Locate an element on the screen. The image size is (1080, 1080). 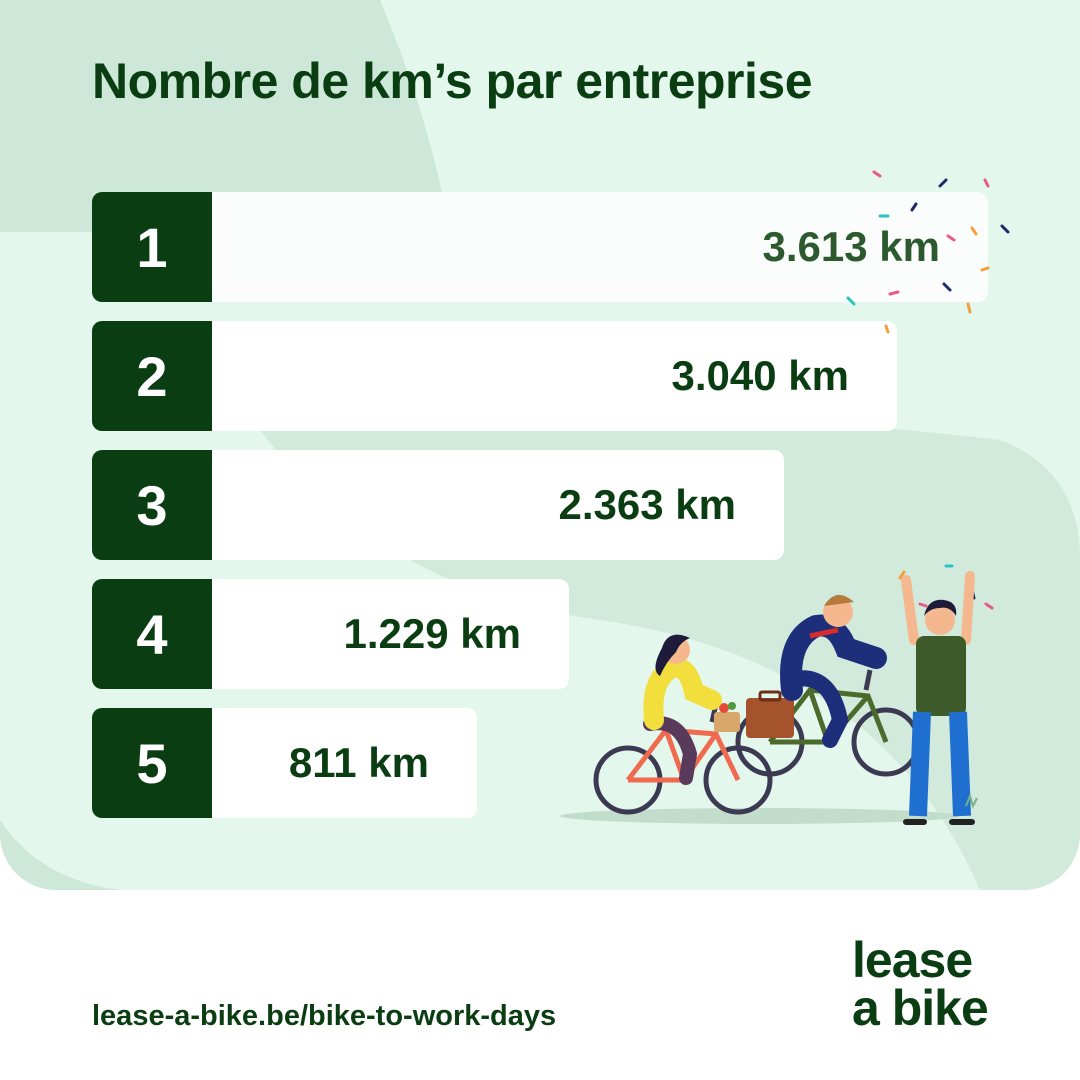
bar-row-2: 2 3.040 km is located at coordinates (494, 376).